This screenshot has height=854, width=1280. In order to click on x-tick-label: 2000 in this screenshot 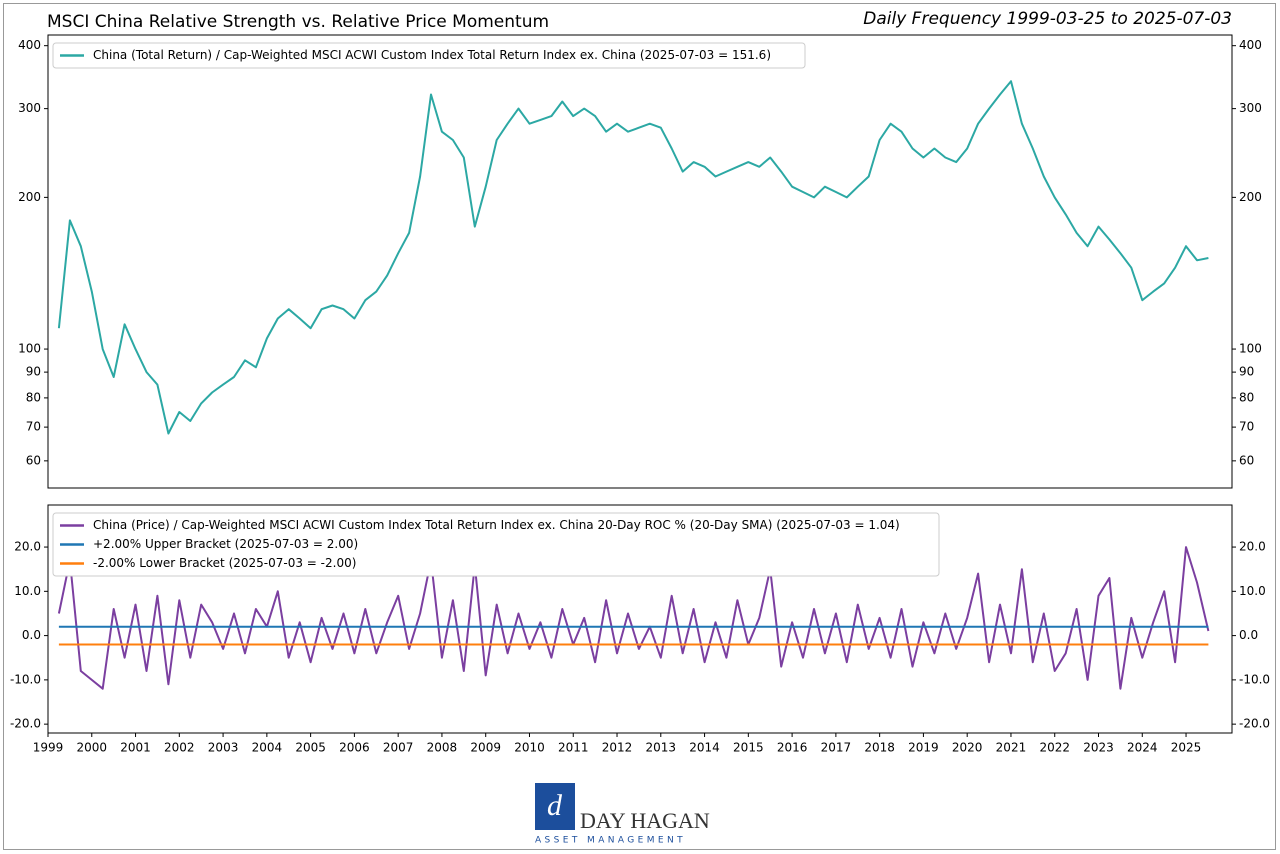, I will do `click(91, 748)`.